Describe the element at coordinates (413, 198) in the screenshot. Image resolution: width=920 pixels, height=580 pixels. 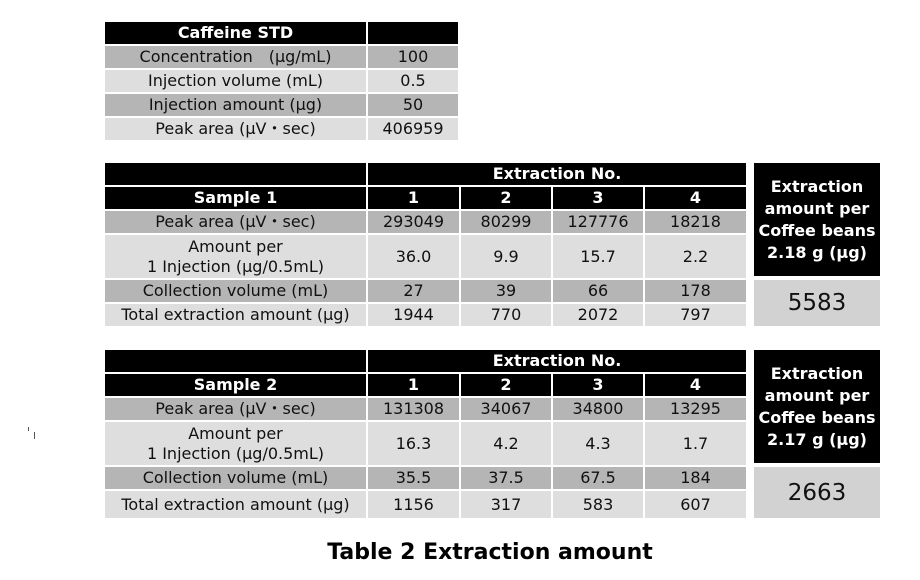
I see `s1-col-1: 1` at that location.